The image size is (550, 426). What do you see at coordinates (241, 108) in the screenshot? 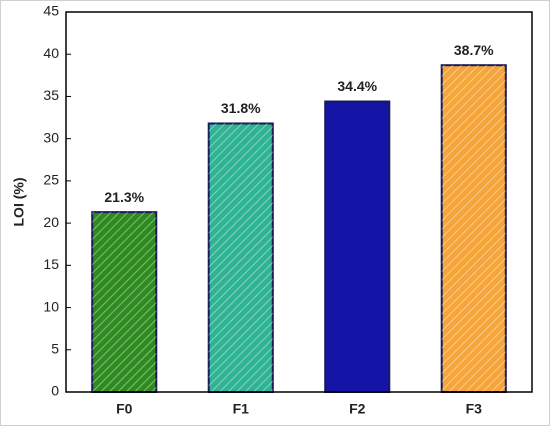
I see `value-label: 31.8%` at bounding box center [241, 108].